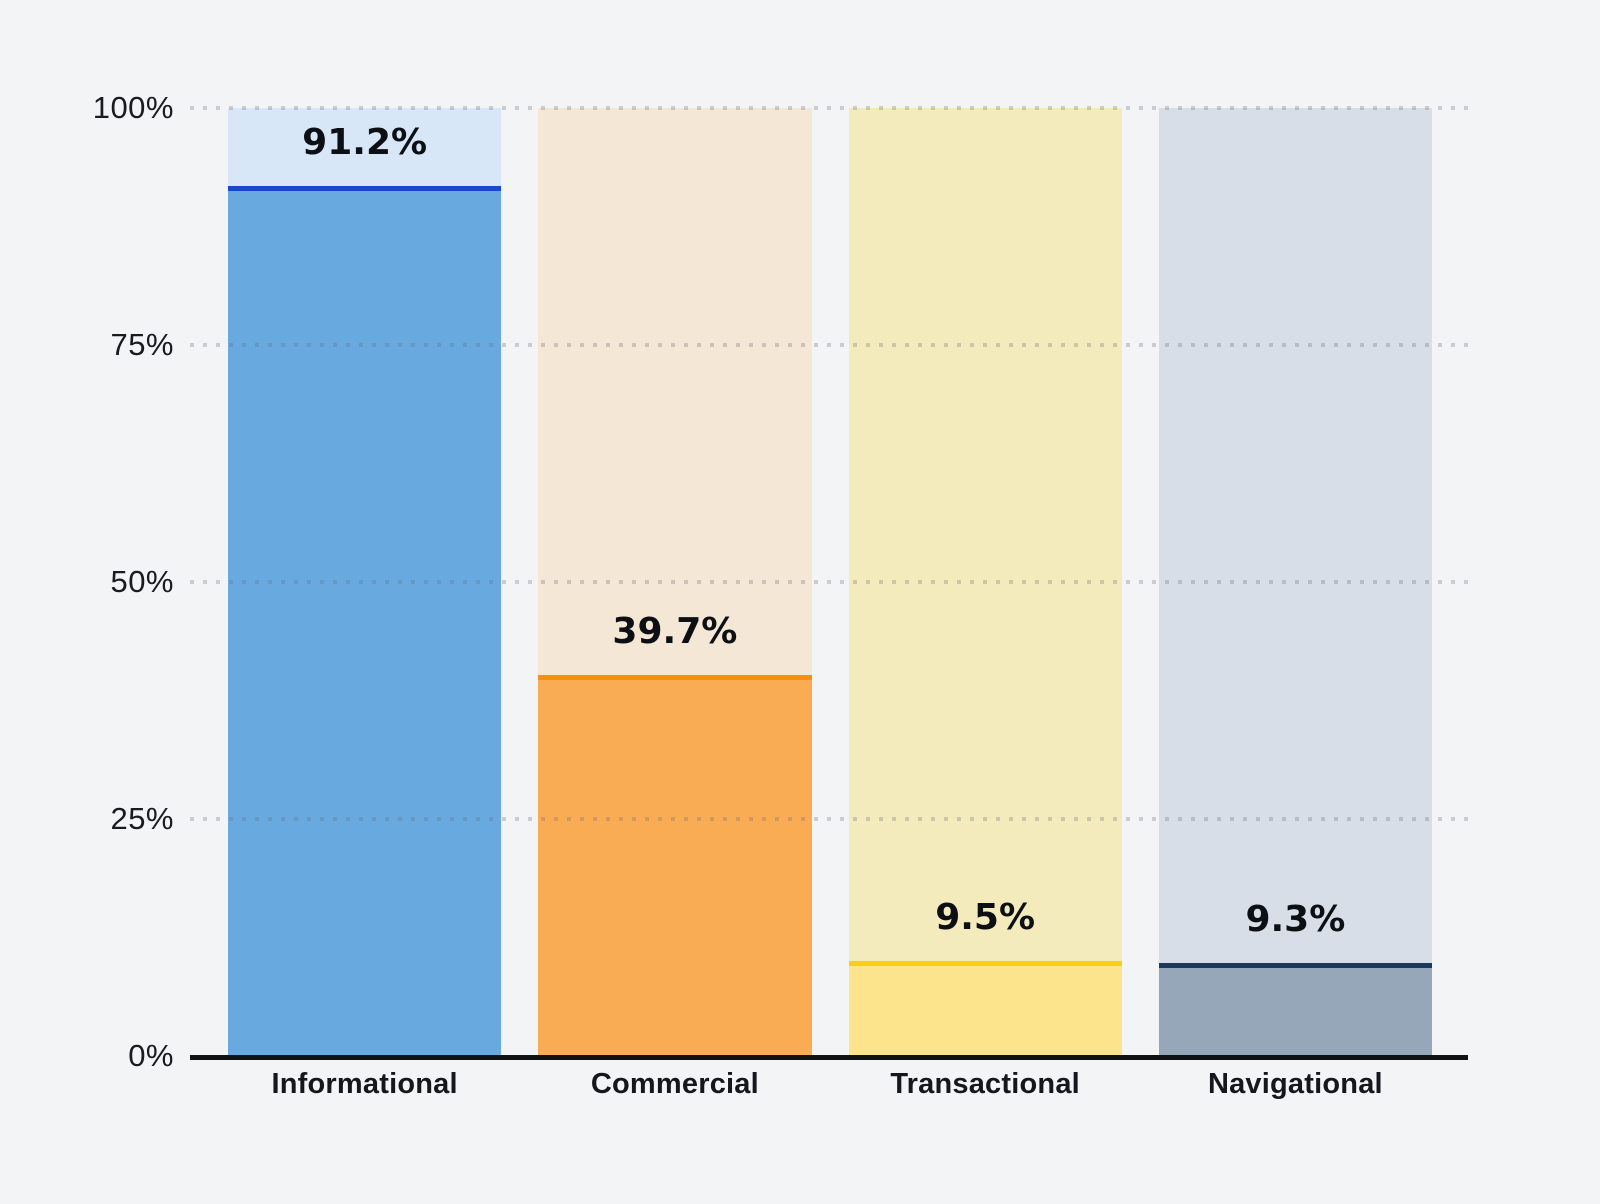 Image resolution: width=1600 pixels, height=1204 pixels. I want to click on bar-value-label: 9.3%, so click(1295, 919).